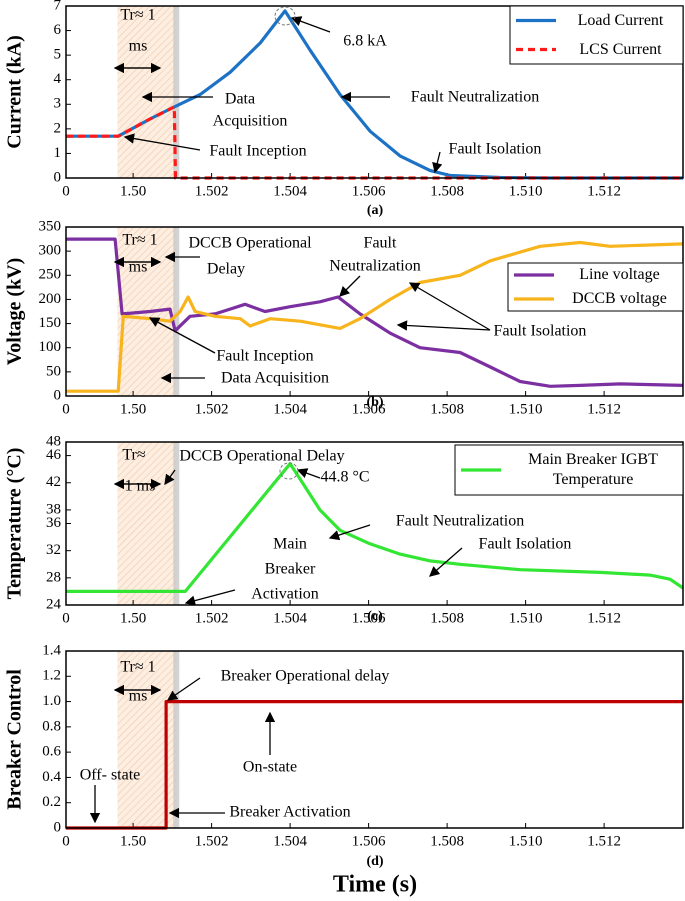 The image size is (685, 901). Describe the element at coordinates (58, 79) in the screenshot. I see `y-tick-label: 4` at that location.